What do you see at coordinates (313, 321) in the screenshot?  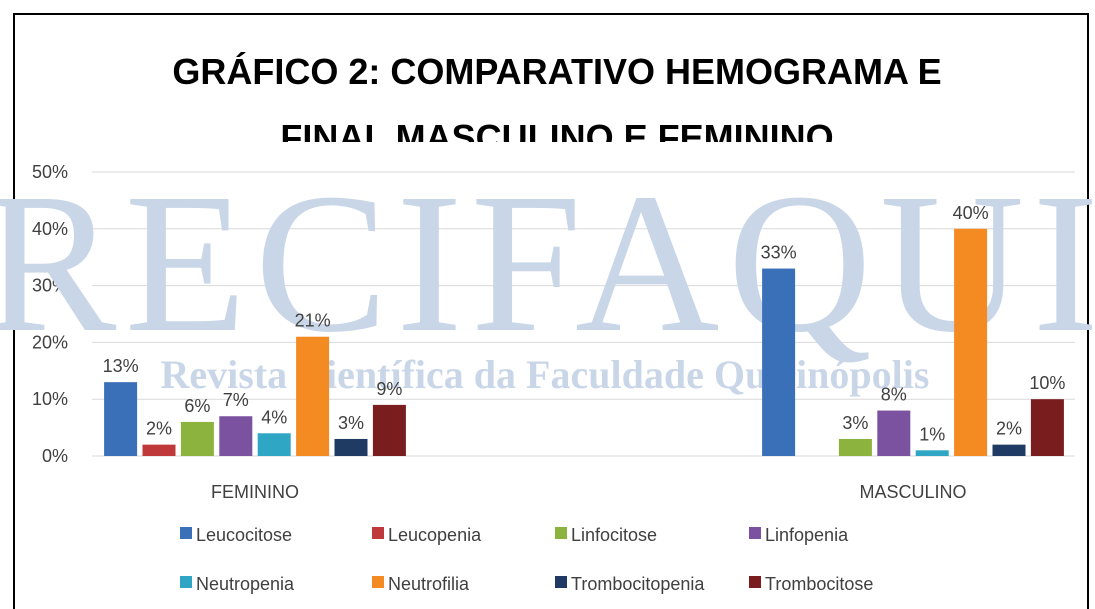 I see `data-label: 21%` at bounding box center [313, 321].